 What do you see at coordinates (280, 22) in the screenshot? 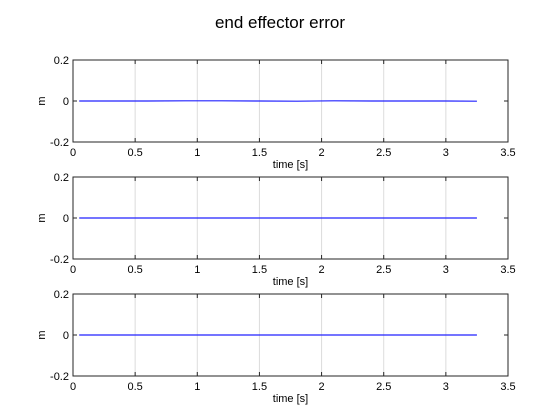
I see `figure-title: end effector error` at bounding box center [280, 22].